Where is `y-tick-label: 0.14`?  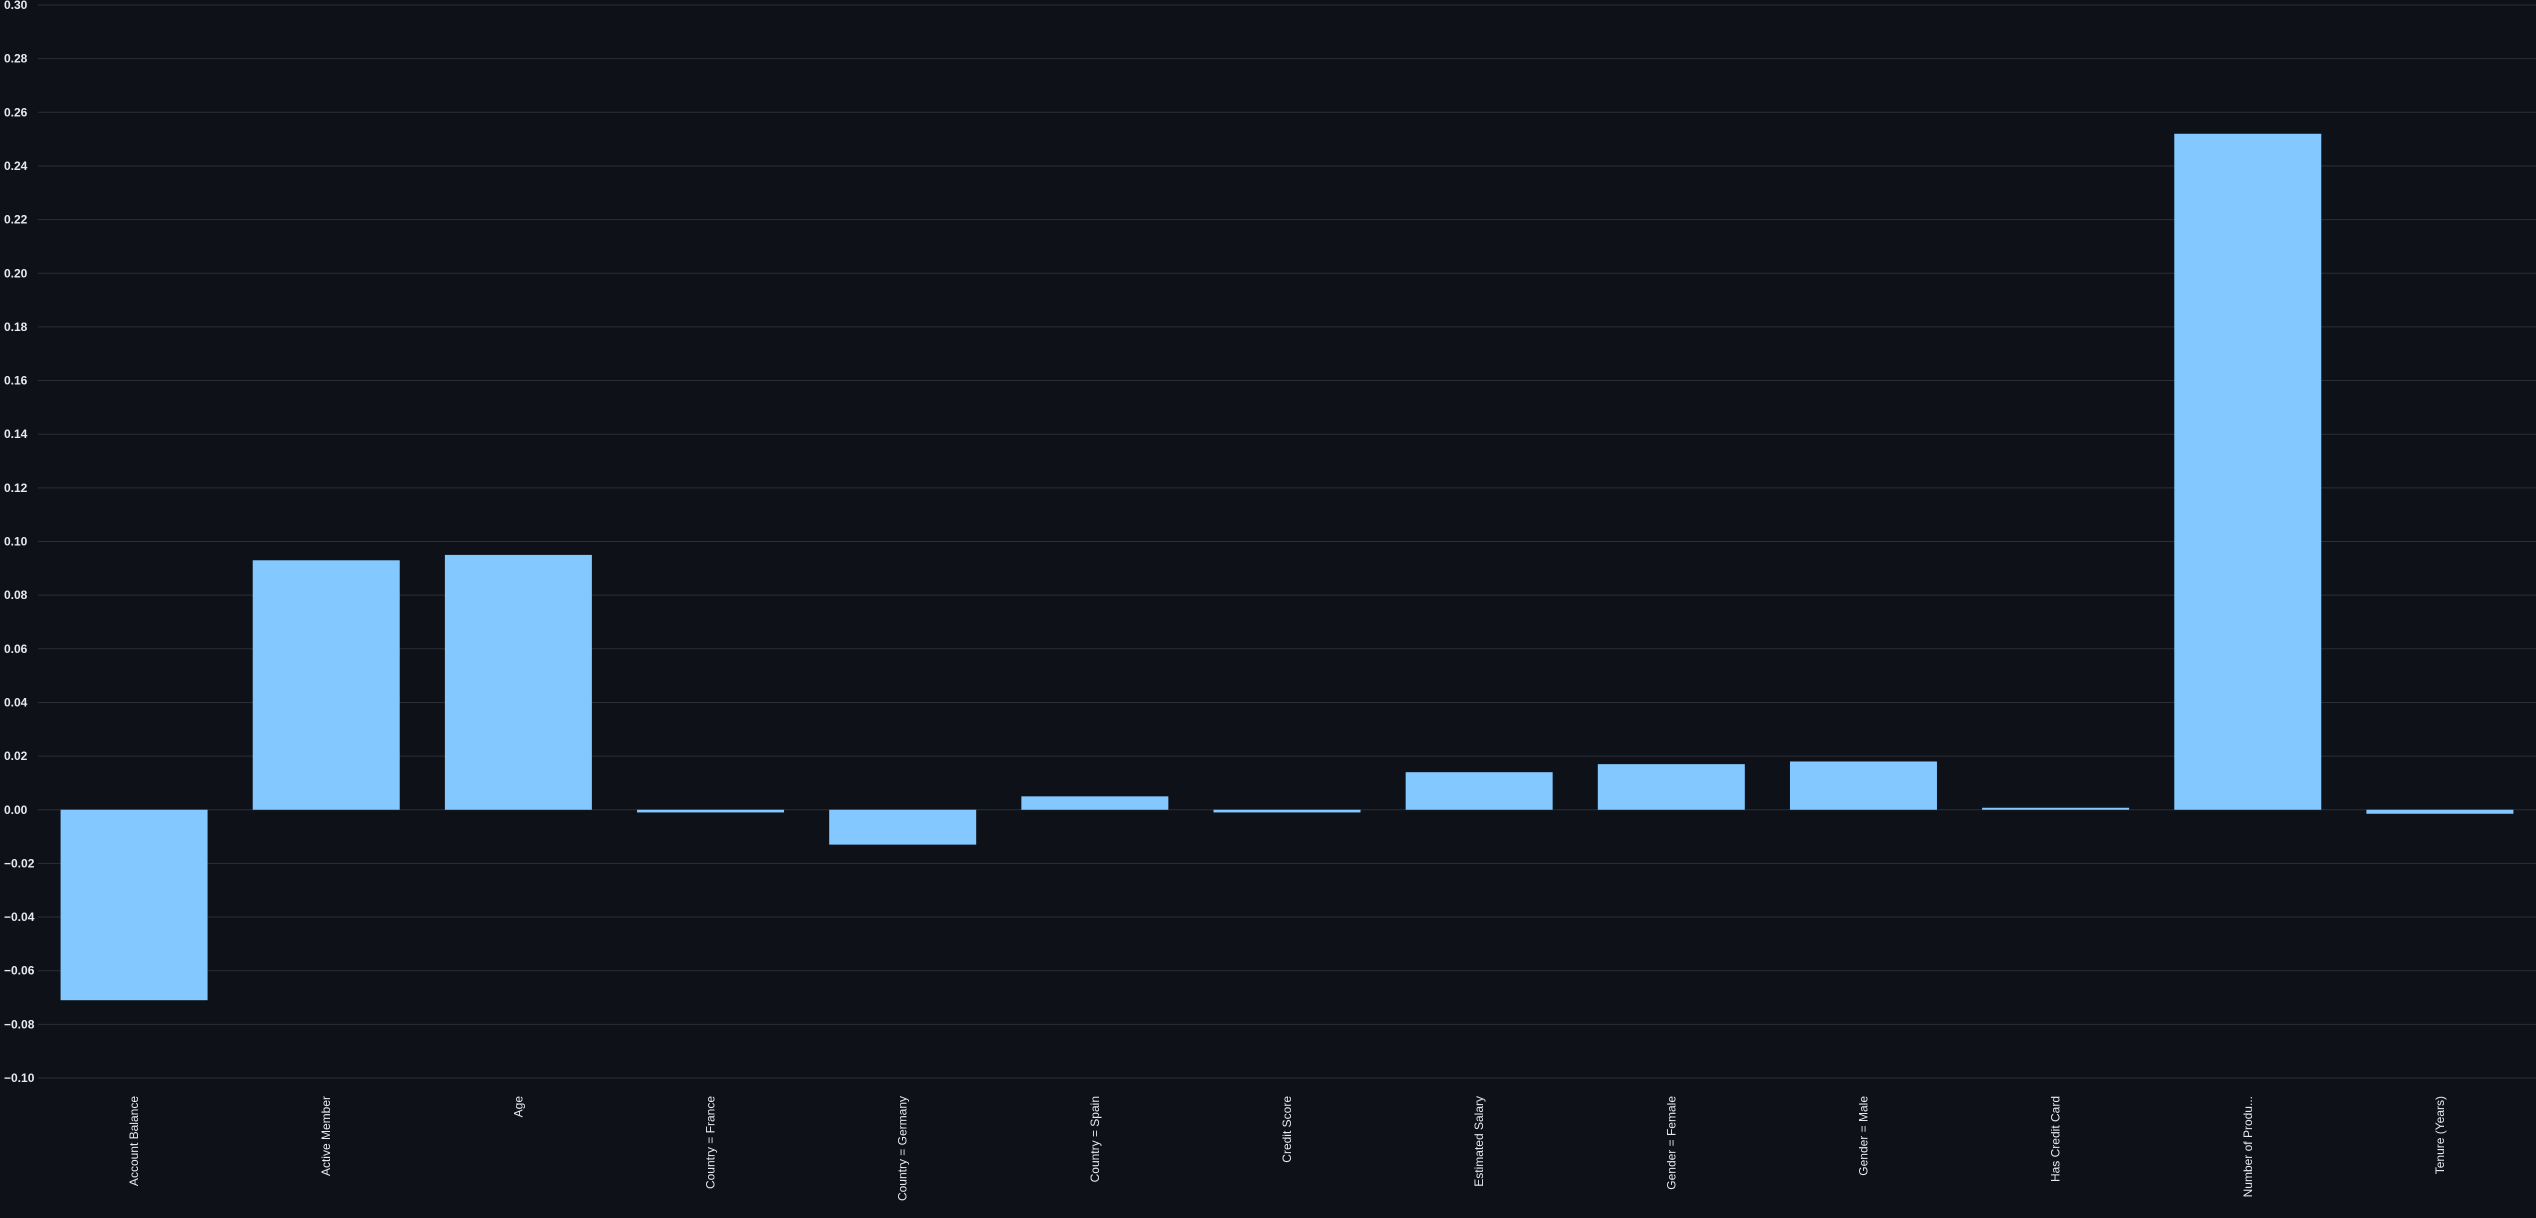 y-tick-label: 0.14 is located at coordinates (16, 434).